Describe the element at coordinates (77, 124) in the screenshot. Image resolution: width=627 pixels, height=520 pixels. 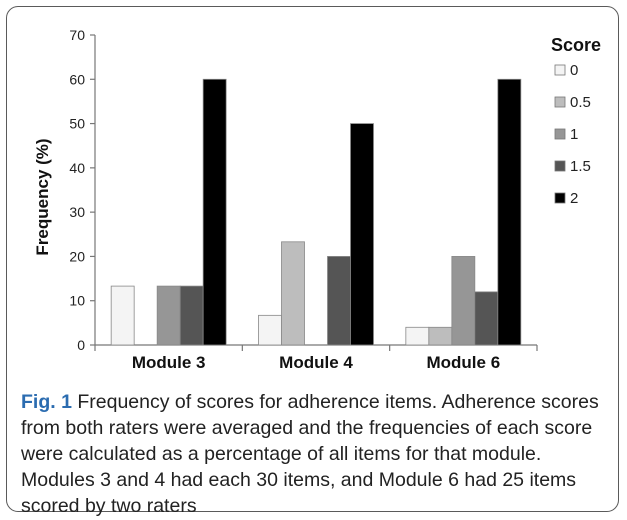
I see `y-tick-label: 50` at that location.